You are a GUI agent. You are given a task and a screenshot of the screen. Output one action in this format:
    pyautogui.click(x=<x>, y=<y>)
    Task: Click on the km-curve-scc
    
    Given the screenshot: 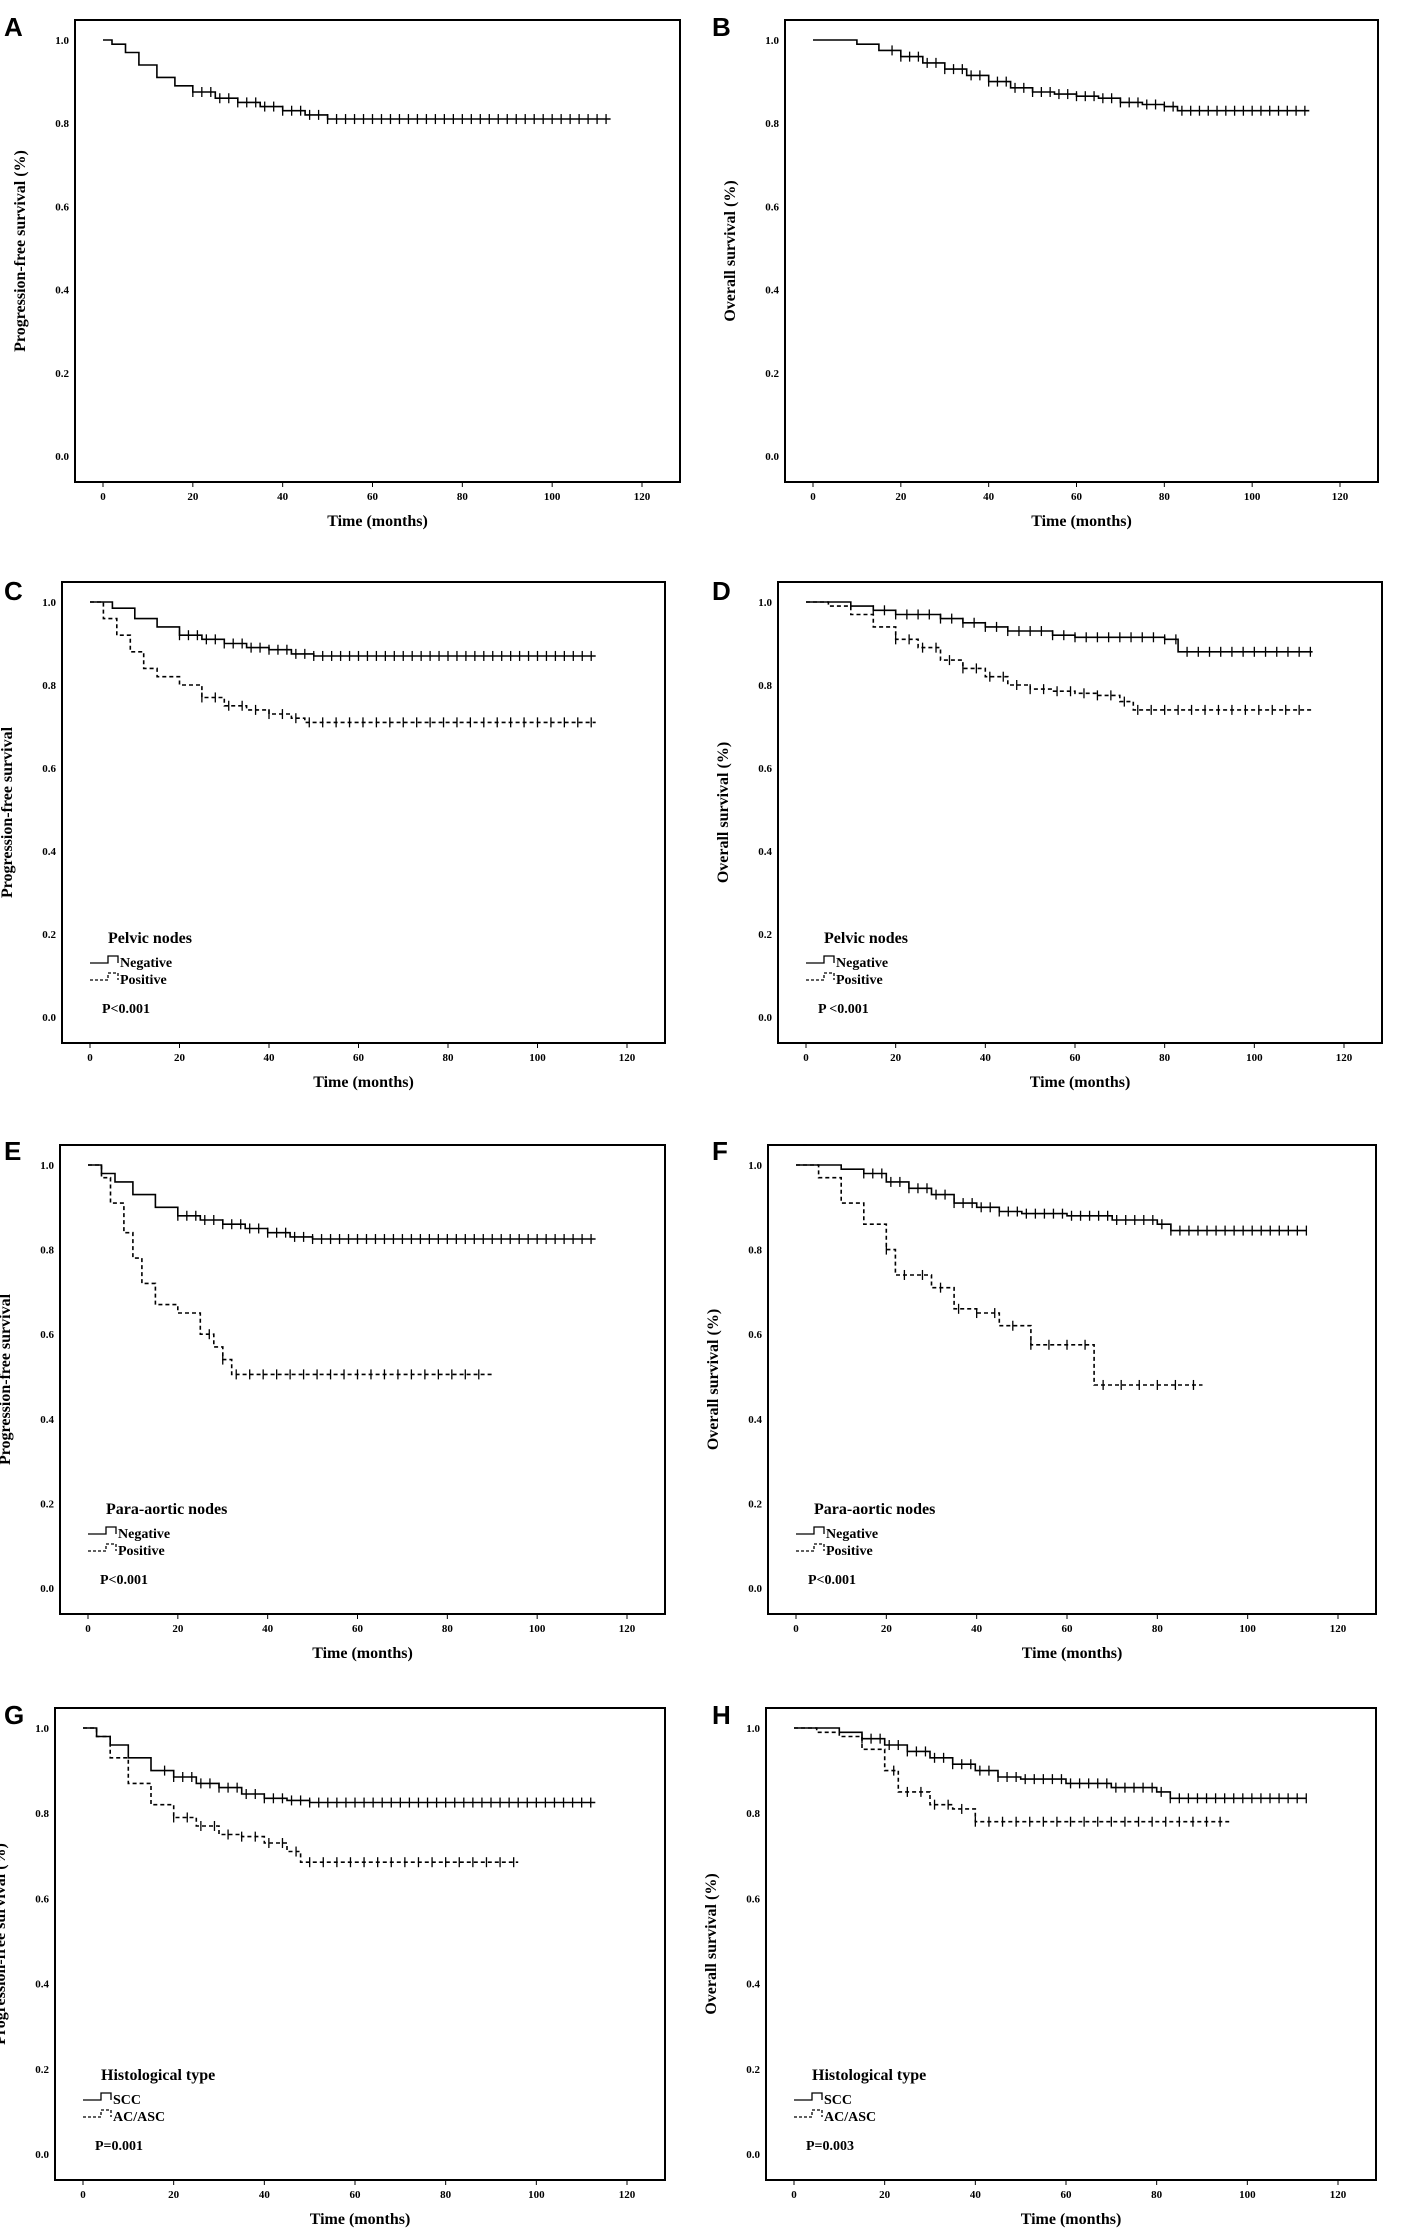 What is the action you would take?
    pyautogui.click(x=339, y=1765)
    